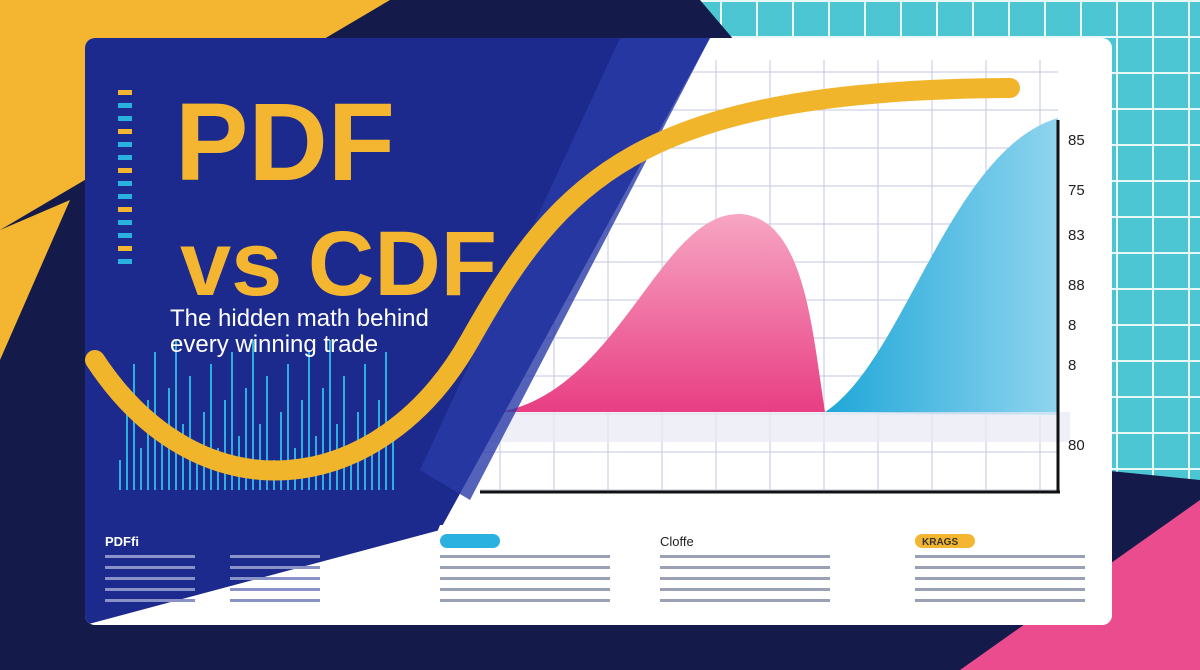 The image size is (1200, 670). Describe the element at coordinates (756, 575) in the screenshot. I see `footer-strip` at that location.